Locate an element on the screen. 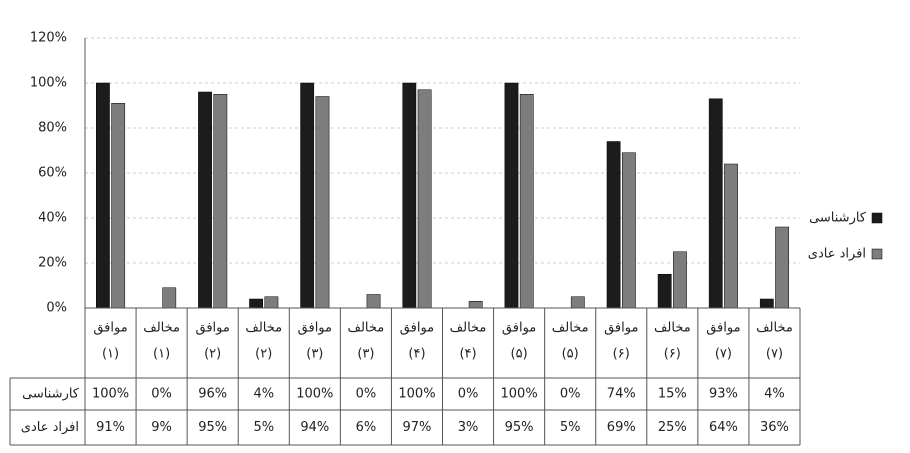 This screenshot has width=910, height=453. y-tick-label: 80% is located at coordinates (52, 128).